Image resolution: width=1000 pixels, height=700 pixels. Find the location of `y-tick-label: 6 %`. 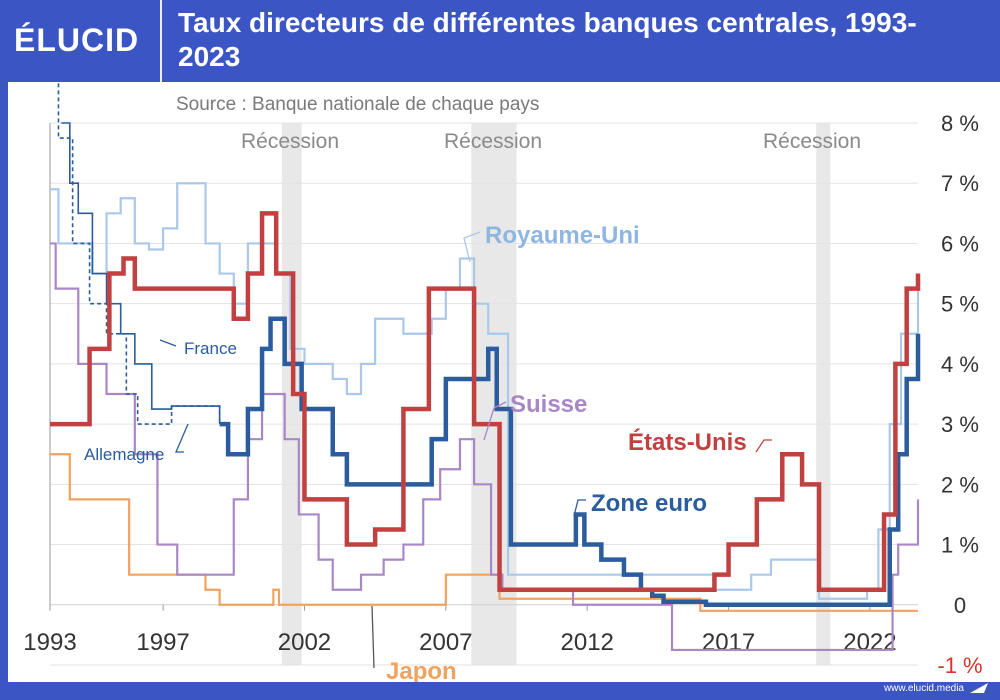

y-tick-label: 6 % is located at coordinates (960, 243).